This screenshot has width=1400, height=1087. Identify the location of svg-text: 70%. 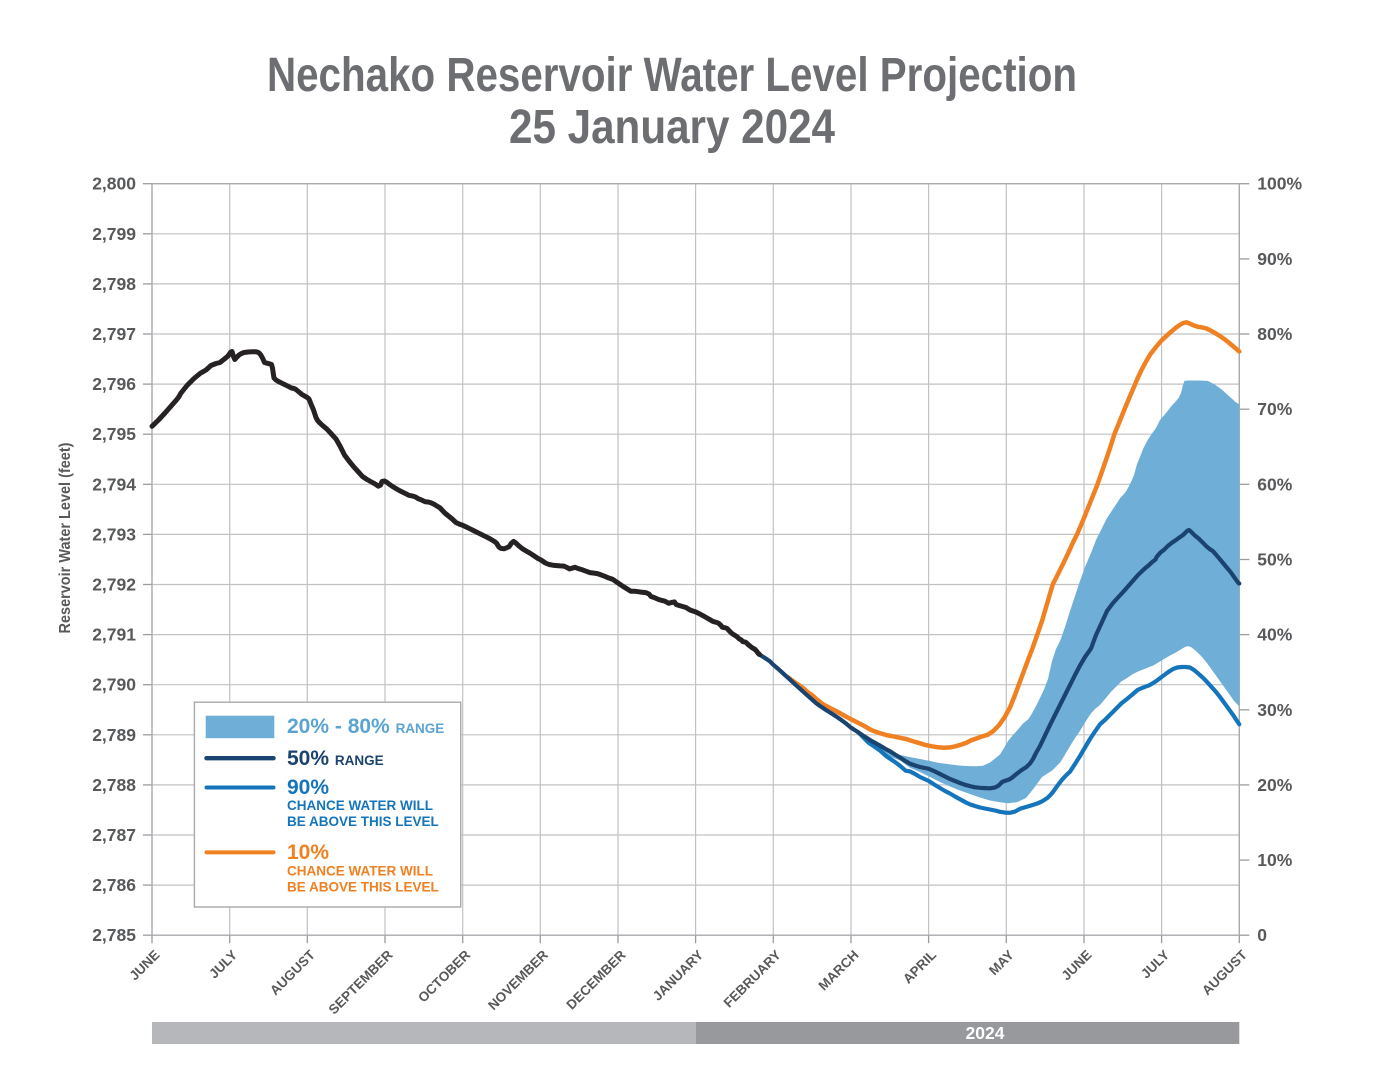
(1274, 409).